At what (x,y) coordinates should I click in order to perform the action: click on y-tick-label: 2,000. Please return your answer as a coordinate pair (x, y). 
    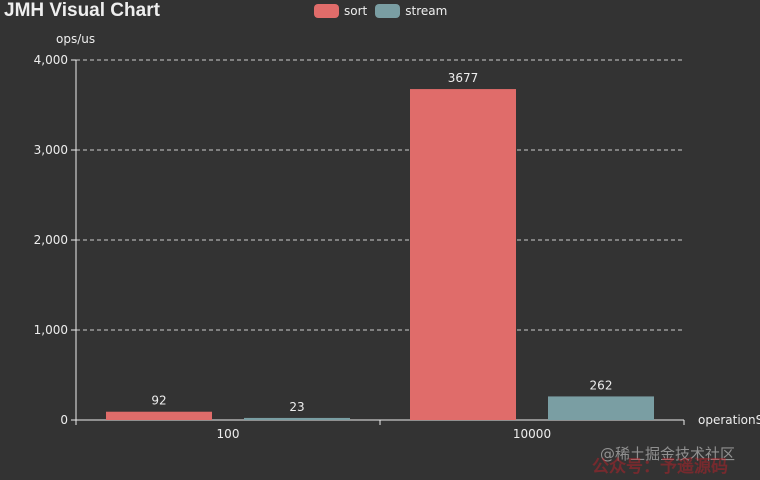
    Looking at the image, I should click on (51, 240).